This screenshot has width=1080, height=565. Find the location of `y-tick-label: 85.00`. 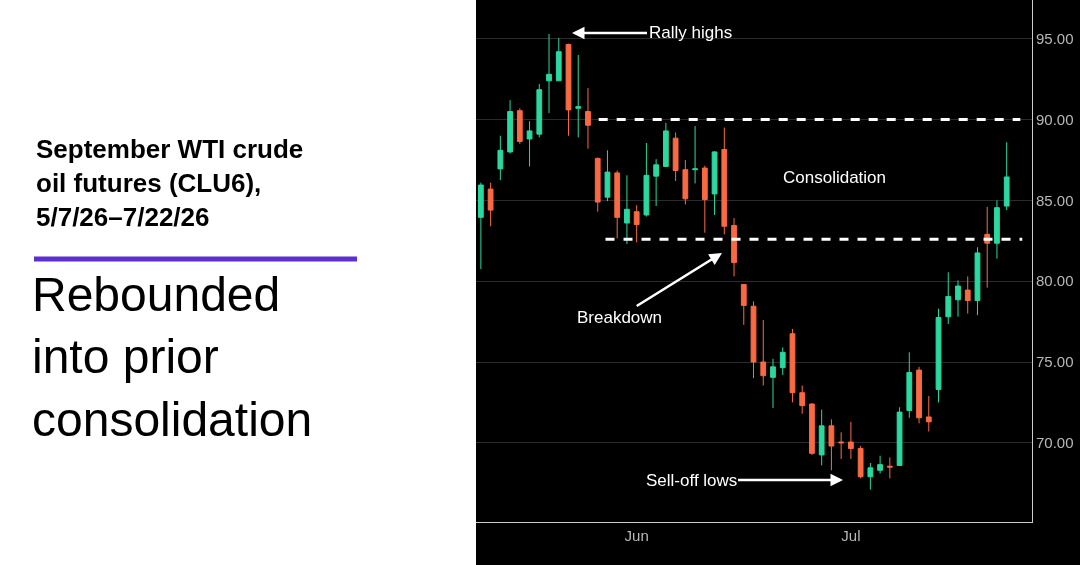

y-tick-label: 85.00 is located at coordinates (1055, 200).